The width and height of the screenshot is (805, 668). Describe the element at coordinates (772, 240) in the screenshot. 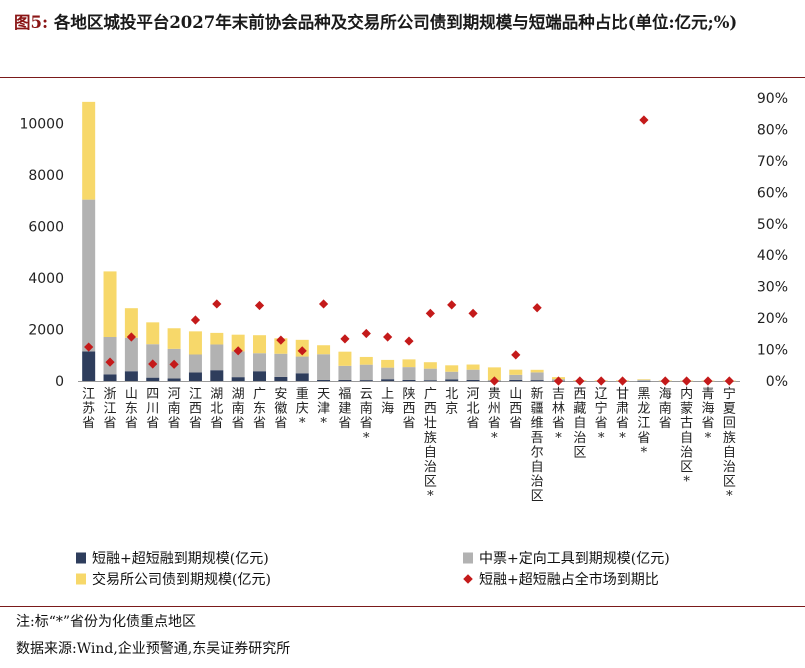

I see `right-axis: 0% 10% 20% 30% 40% 50% 60% 70% 80% 90%` at that location.